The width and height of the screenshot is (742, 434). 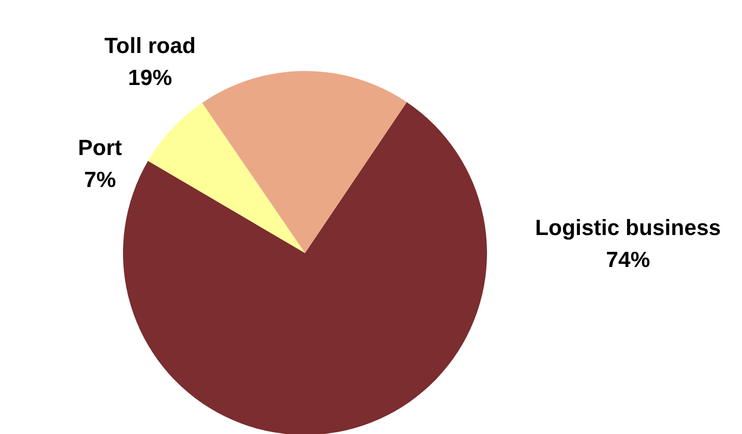 What do you see at coordinates (628, 227) in the screenshot?
I see `slice-label: Logistic business` at bounding box center [628, 227].